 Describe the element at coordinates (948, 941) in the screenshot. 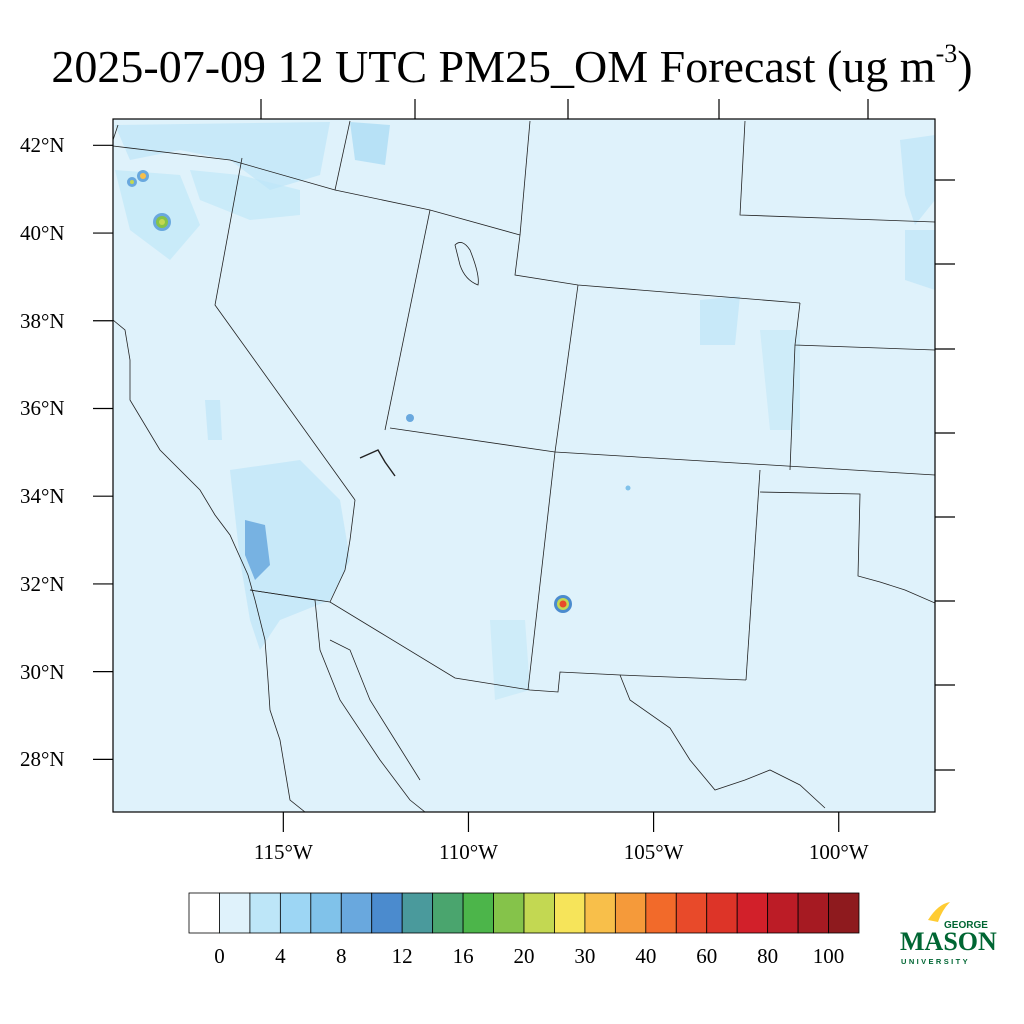

I see `logo-main-text: MASON` at that location.